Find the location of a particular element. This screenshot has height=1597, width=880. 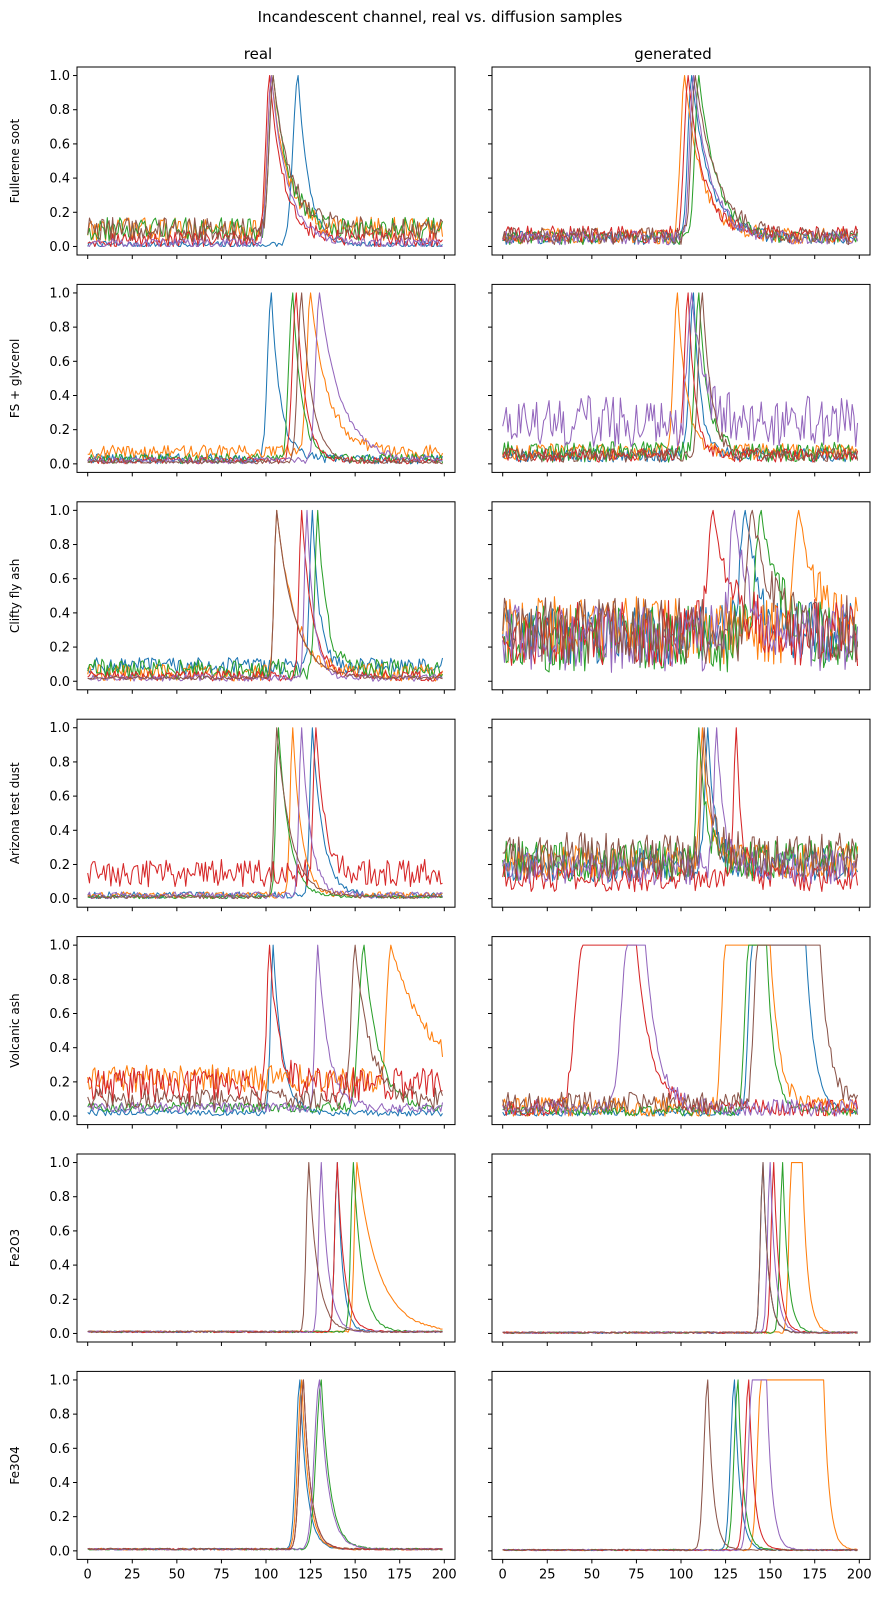

panel-fullerene-soot-real-lines is located at coordinates (265, 161).